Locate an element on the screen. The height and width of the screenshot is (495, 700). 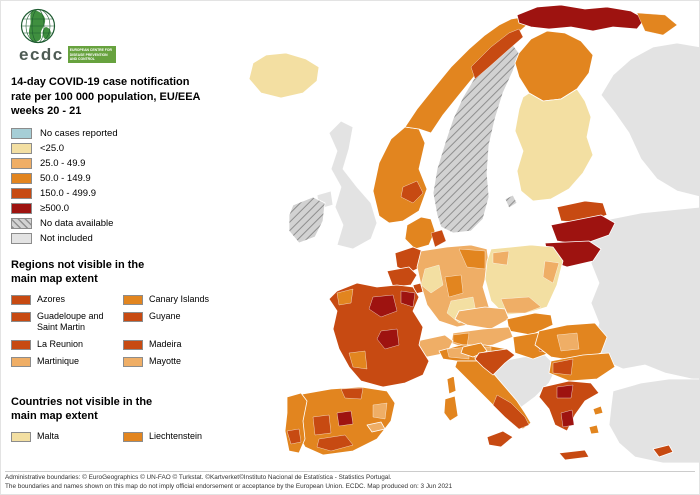
legend-label: 25.0 - 49.9 is located at coordinates (63, 163).